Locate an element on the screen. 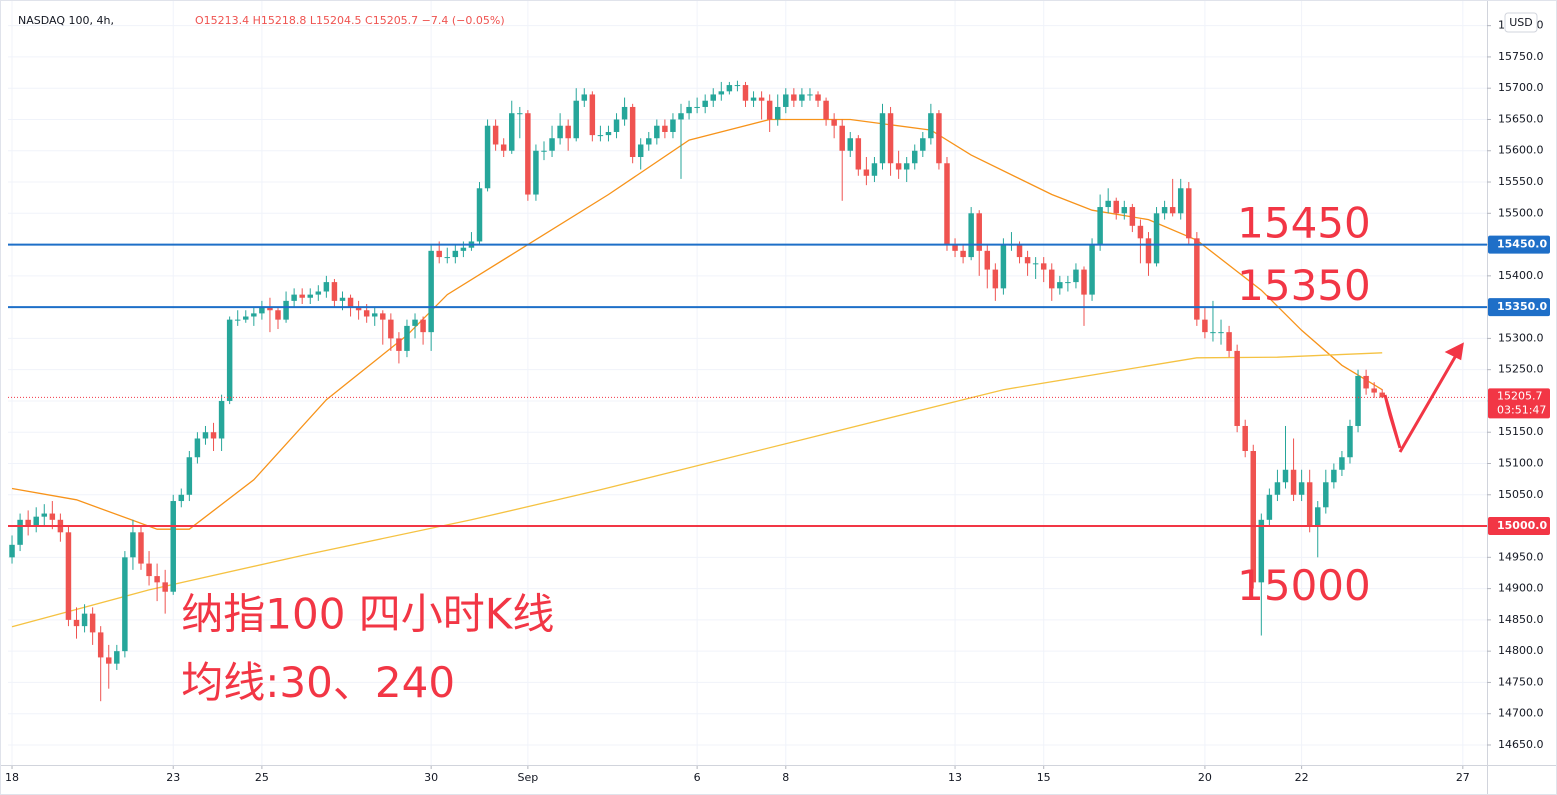 The width and height of the screenshot is (1557, 795). x-tick-label: 13 is located at coordinates (955, 777).